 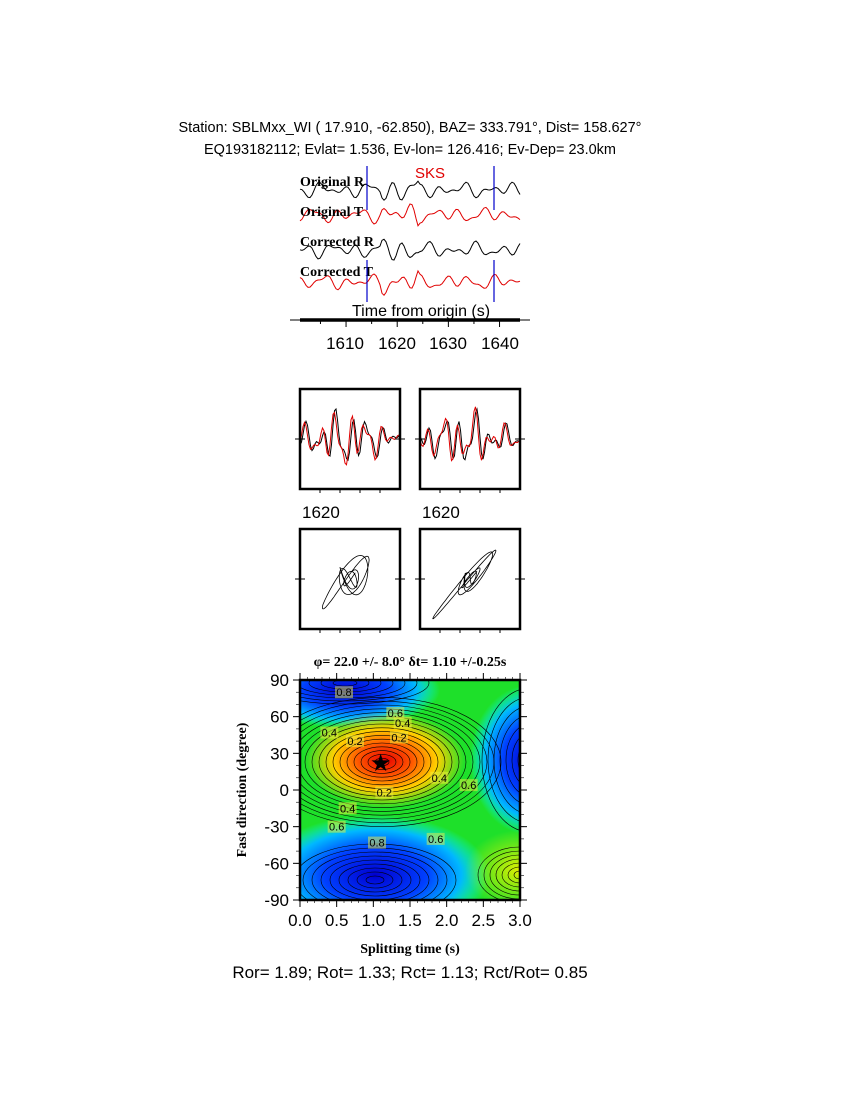 I want to click on y-tick-label: -30, so click(x=276, y=827).